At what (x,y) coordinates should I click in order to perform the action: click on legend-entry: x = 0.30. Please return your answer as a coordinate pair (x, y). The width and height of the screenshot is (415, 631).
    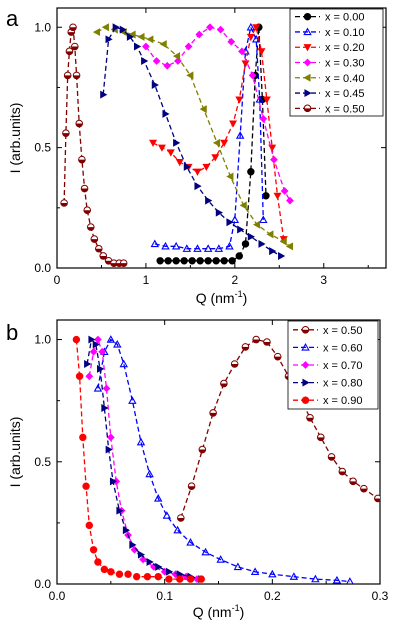
    Looking at the image, I should click on (344, 64).